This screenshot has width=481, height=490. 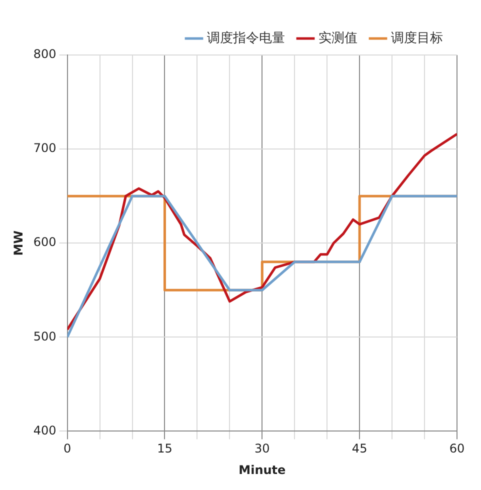 I want to click on x-tick-label: 45, so click(x=360, y=449).